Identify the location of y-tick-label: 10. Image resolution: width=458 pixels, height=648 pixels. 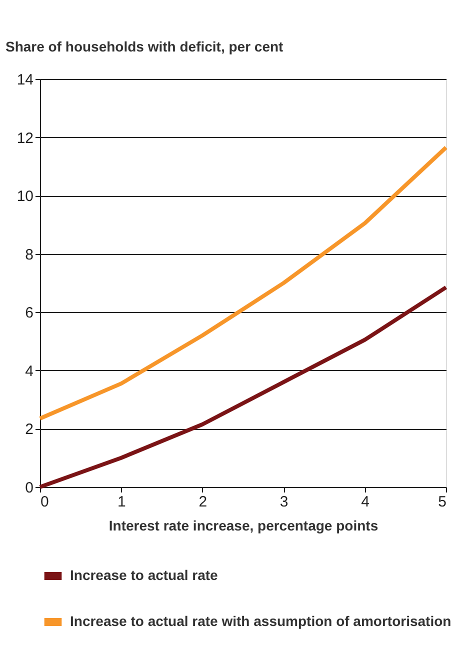
(25, 197).